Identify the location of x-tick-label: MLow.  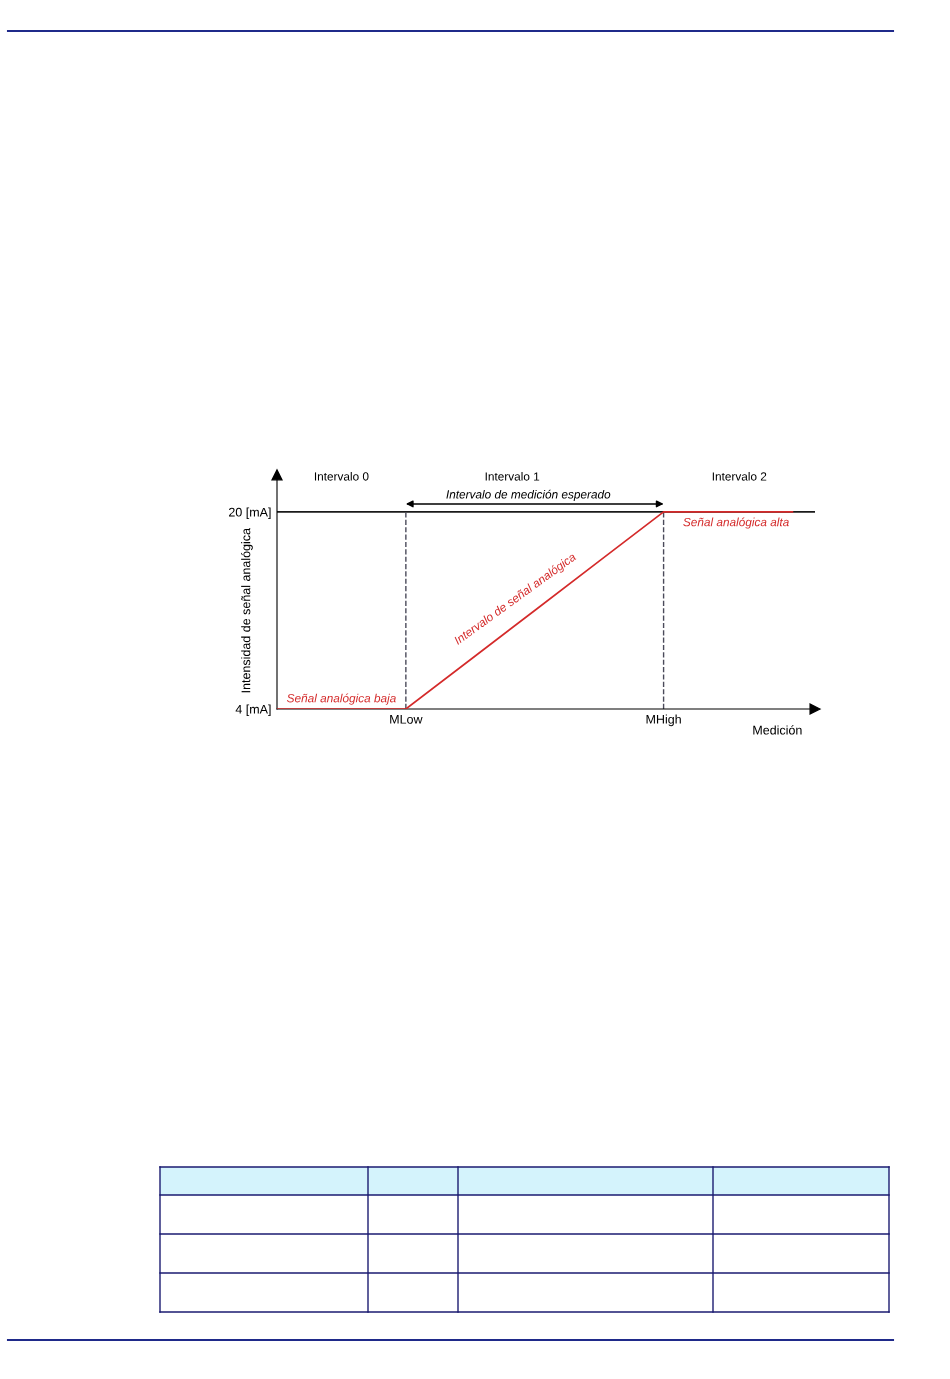
(406, 719).